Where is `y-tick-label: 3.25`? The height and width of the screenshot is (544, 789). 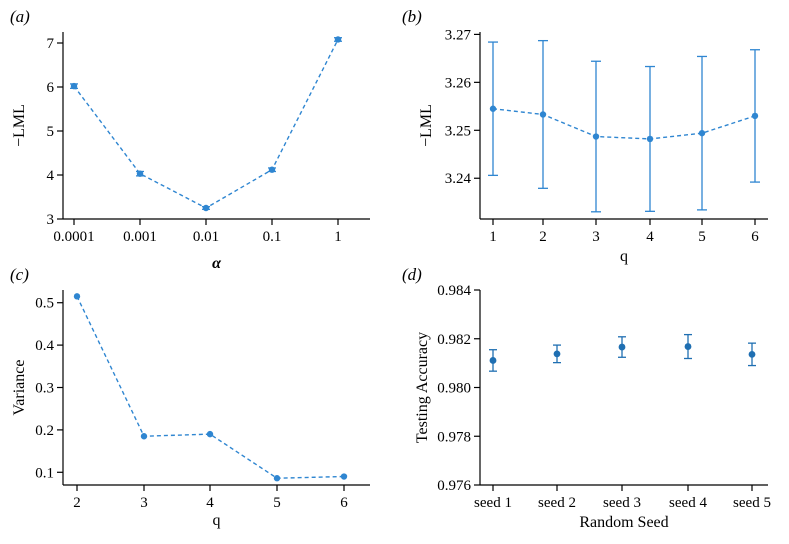
y-tick-label: 3.25 is located at coordinates (458, 131).